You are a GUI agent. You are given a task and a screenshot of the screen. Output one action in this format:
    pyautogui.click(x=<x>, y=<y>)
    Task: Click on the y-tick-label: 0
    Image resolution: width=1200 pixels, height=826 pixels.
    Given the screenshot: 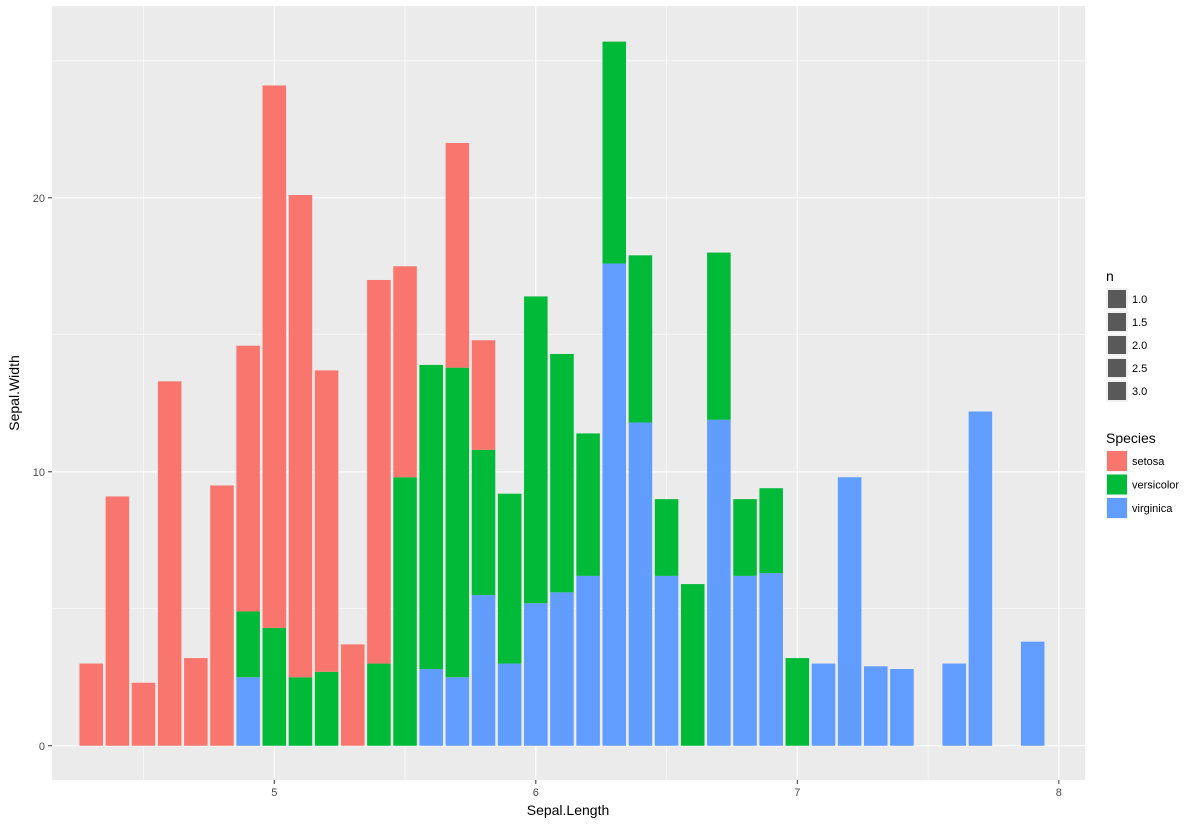 What is the action you would take?
    pyautogui.click(x=42, y=747)
    